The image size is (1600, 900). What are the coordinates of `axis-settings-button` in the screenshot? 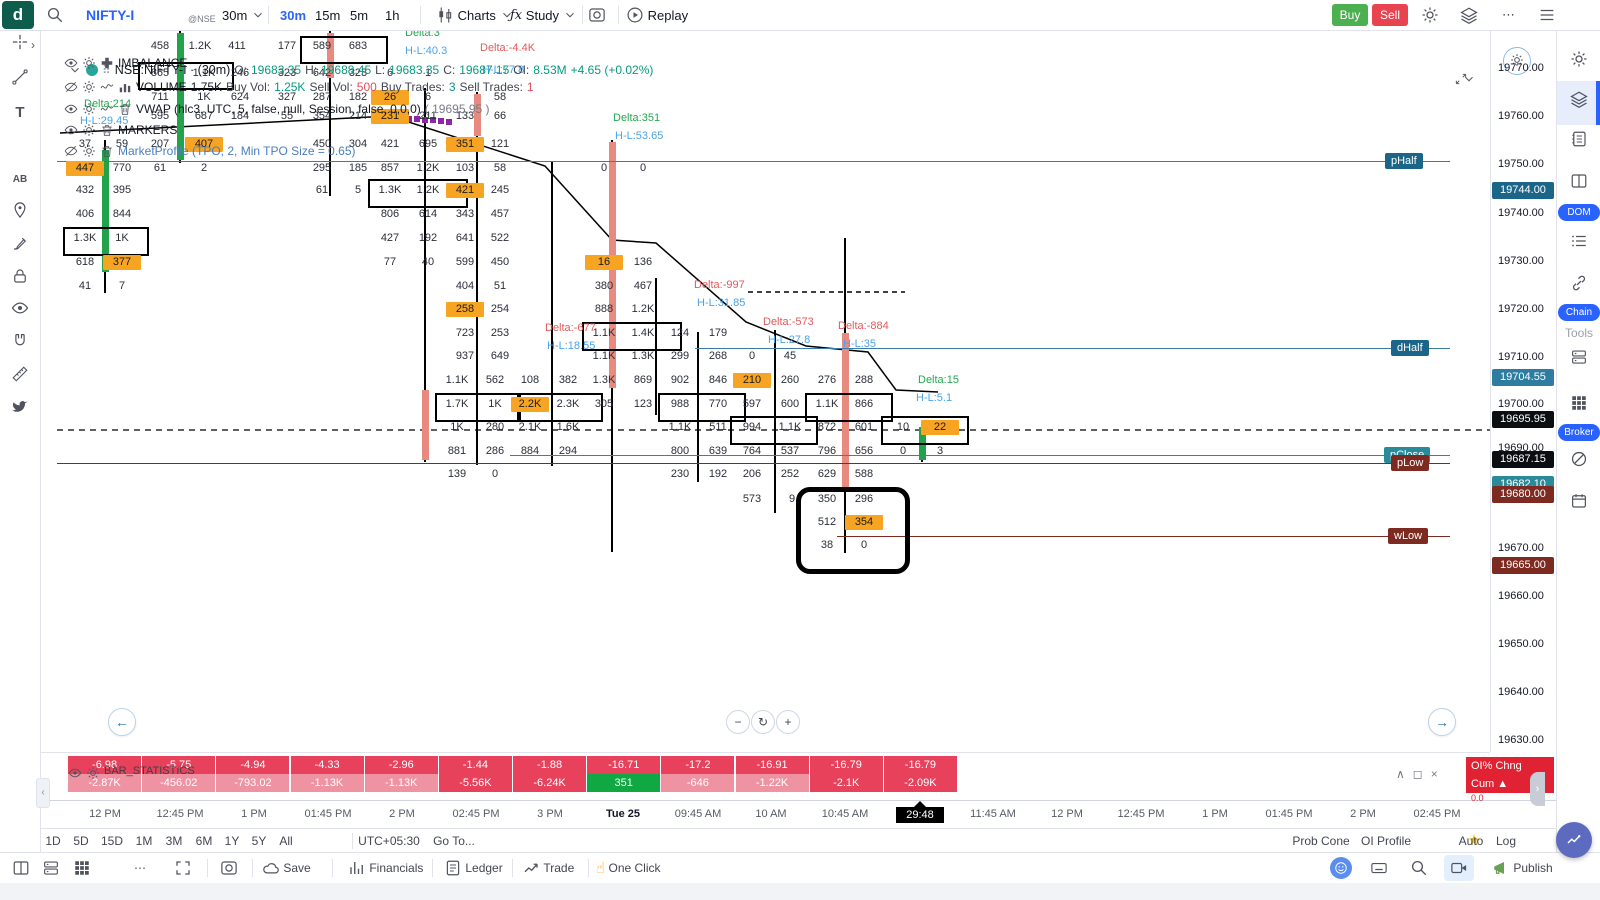 It's located at (1517, 61).